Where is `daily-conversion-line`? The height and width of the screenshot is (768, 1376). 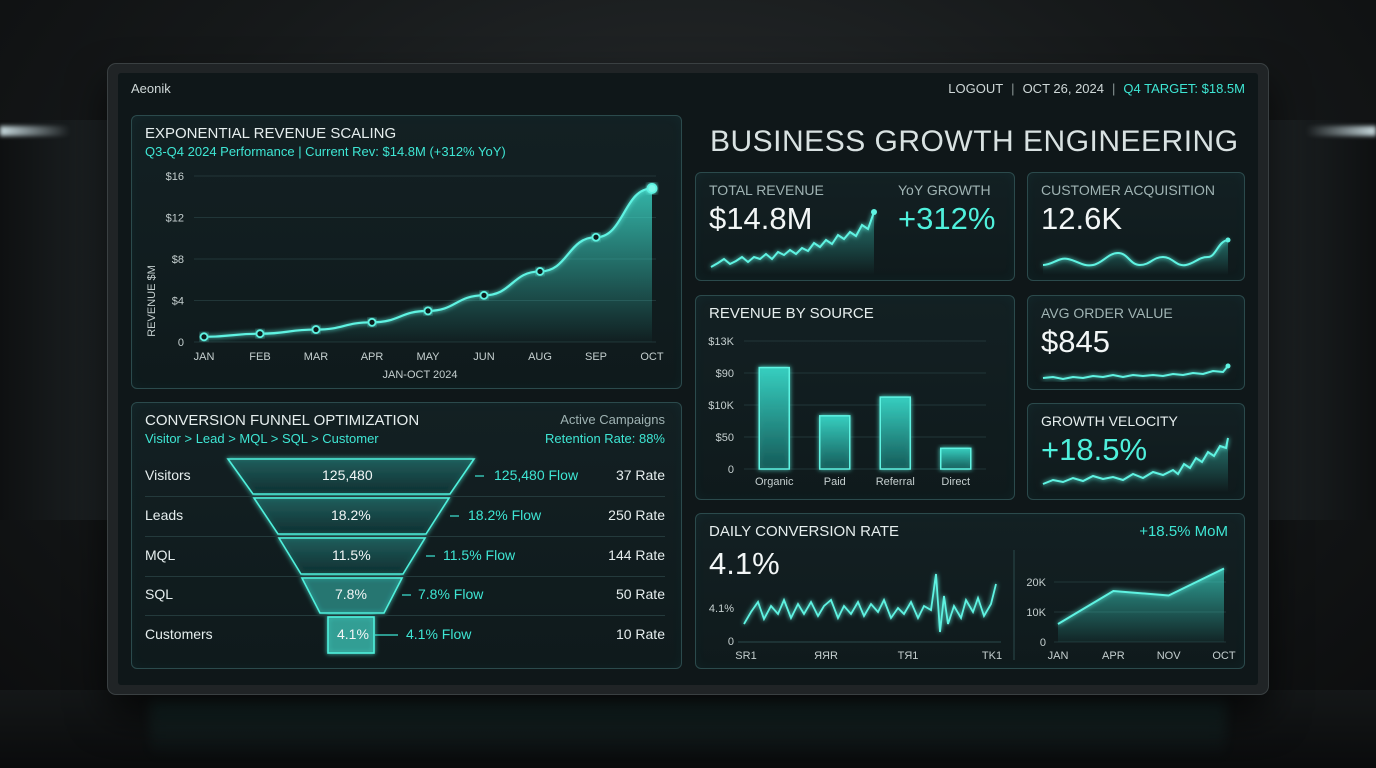 daily-conversion-line is located at coordinates (870, 603).